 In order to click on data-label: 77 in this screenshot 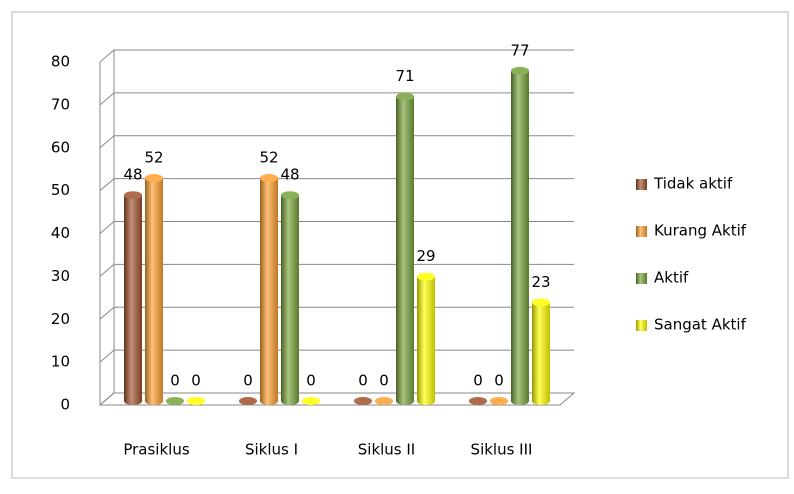, I will do `click(519, 50)`.